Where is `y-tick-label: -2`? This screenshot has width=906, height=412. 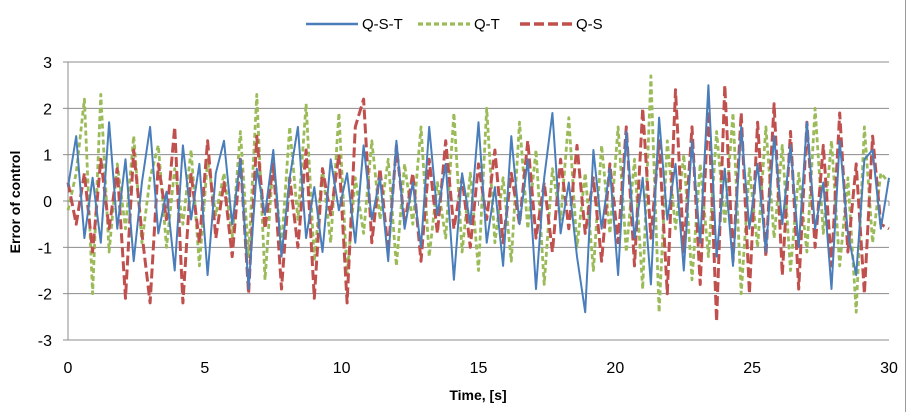 y-tick-label: -2 is located at coordinates (45, 295).